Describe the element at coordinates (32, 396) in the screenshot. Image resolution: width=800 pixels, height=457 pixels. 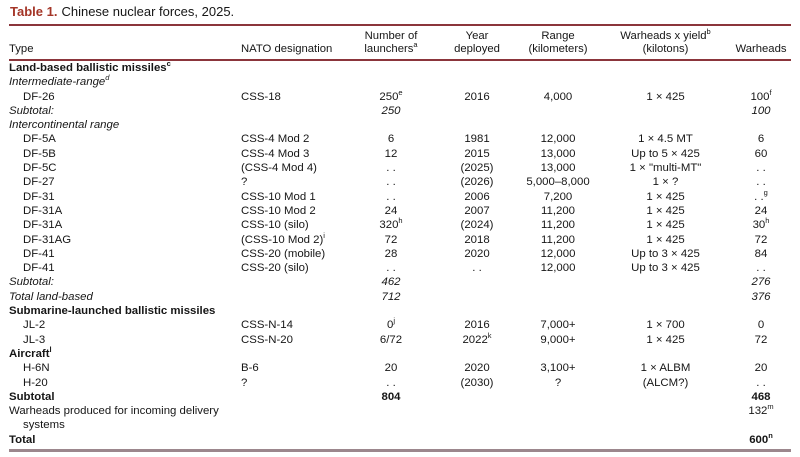
I see `cell-type: Subtotal` at that location.